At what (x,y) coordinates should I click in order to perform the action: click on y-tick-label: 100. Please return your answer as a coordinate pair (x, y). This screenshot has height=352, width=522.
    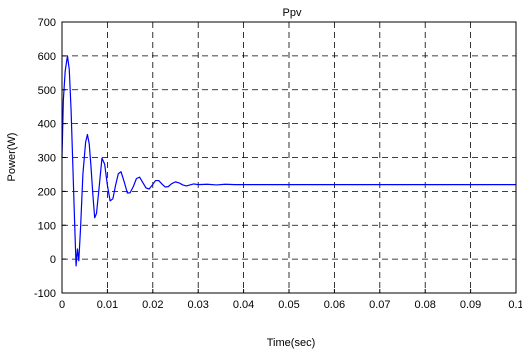
    Looking at the image, I should click on (47, 226).